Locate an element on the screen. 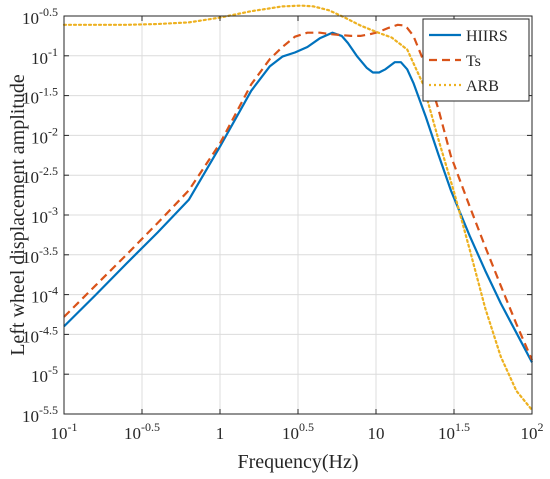 The height and width of the screenshot is (479, 550). y-tick-label: 10⁻² is located at coordinates (44, 135).